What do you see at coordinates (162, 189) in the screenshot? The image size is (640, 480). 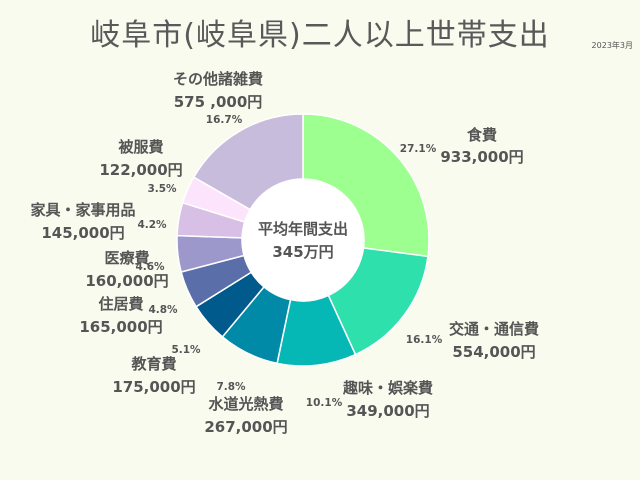 I see `slice-percent-label: 3.5%` at bounding box center [162, 189].